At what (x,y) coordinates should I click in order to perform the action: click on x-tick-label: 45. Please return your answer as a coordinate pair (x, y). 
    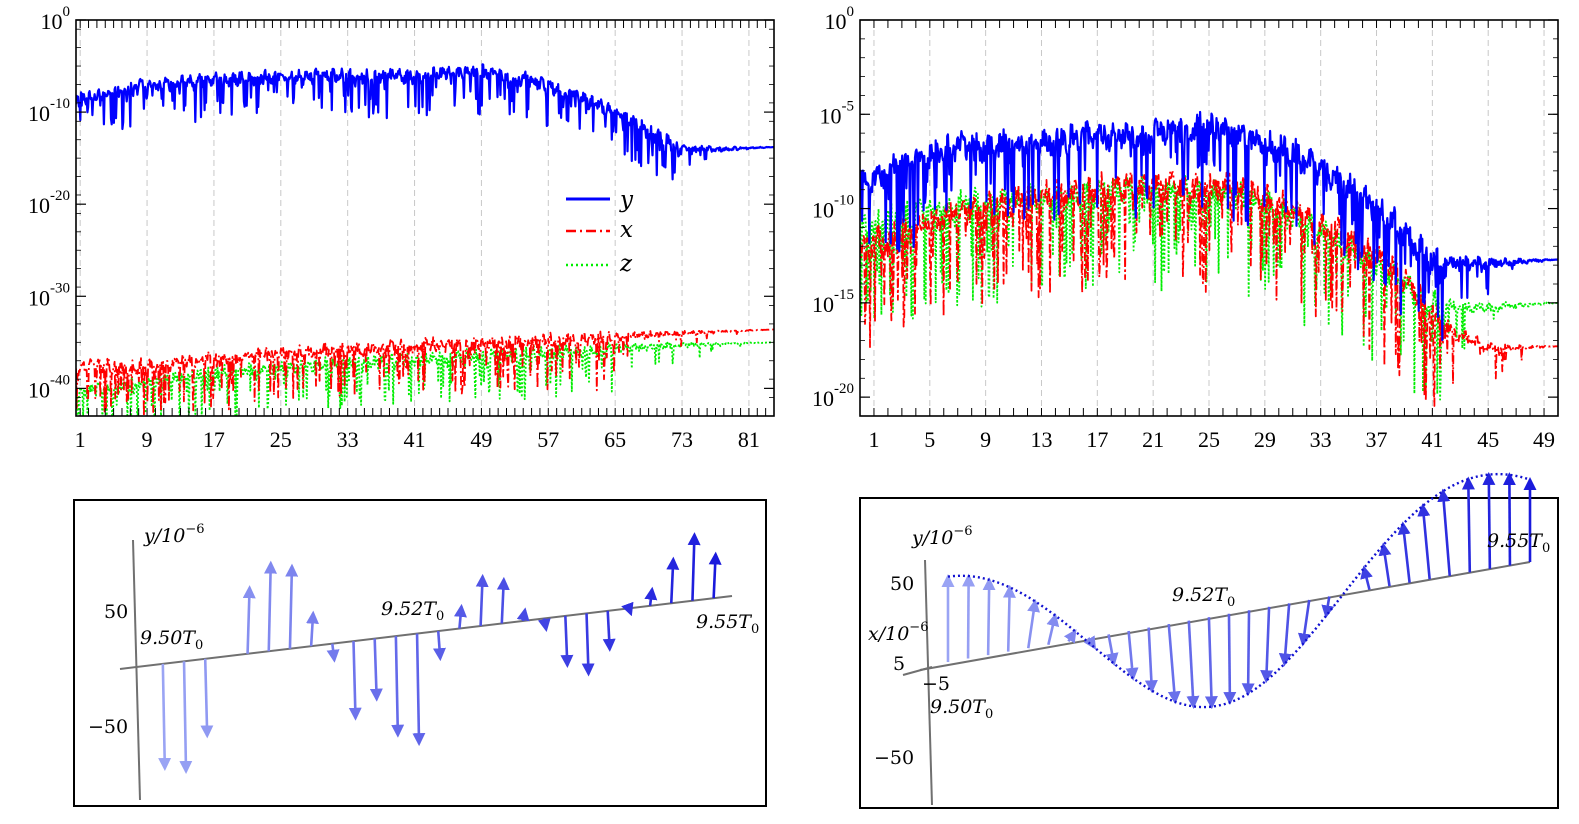
    Looking at the image, I should click on (1488, 439).